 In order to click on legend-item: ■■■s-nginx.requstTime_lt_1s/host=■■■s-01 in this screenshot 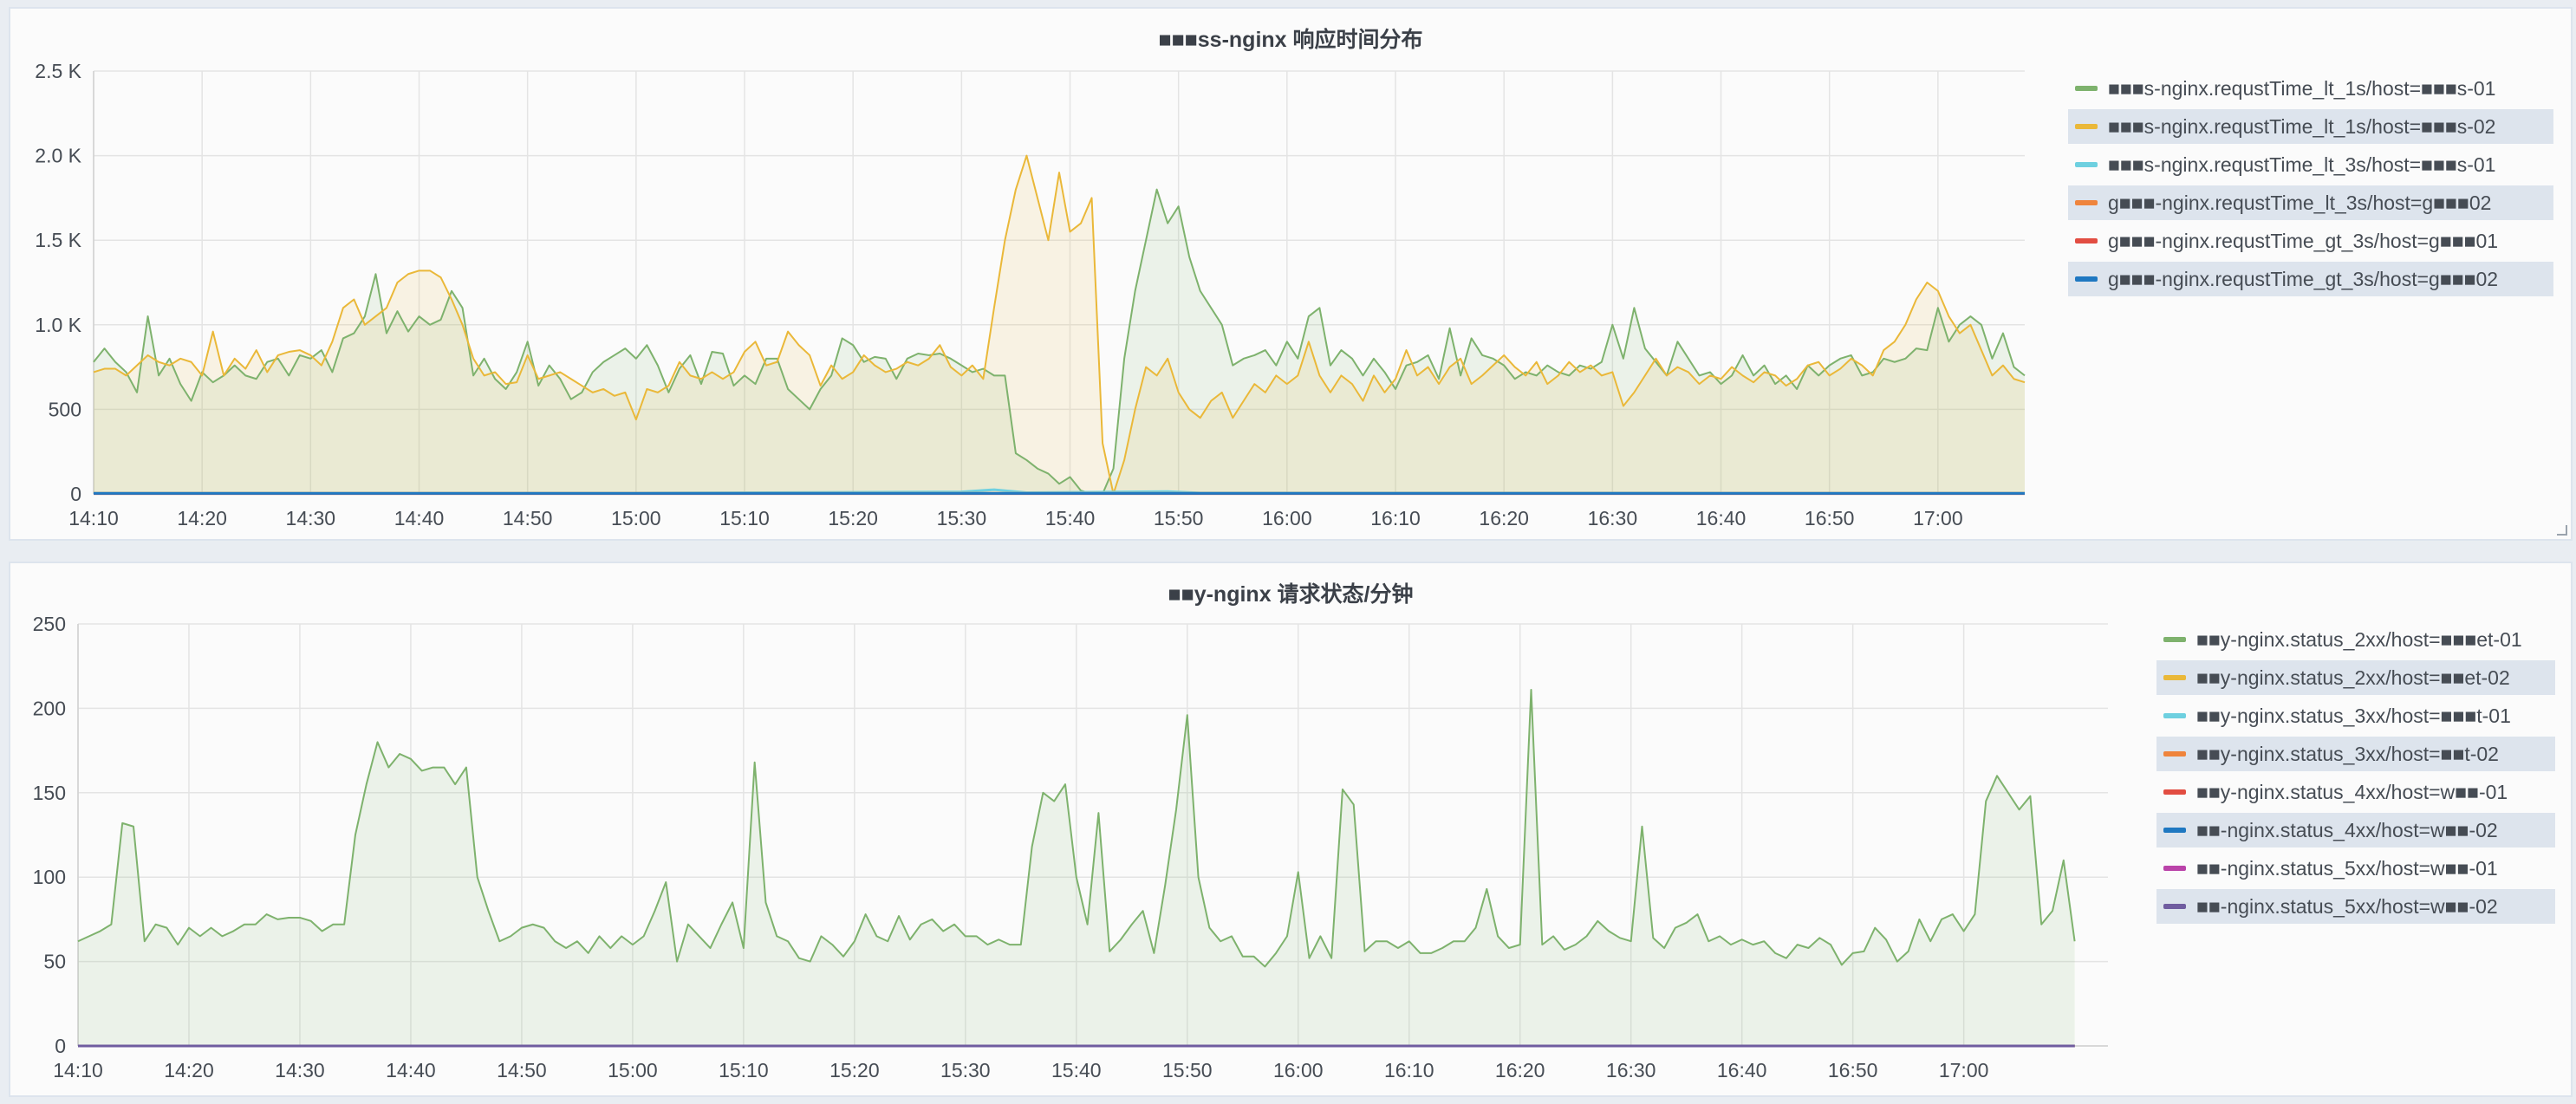, I will do `click(2310, 88)`.